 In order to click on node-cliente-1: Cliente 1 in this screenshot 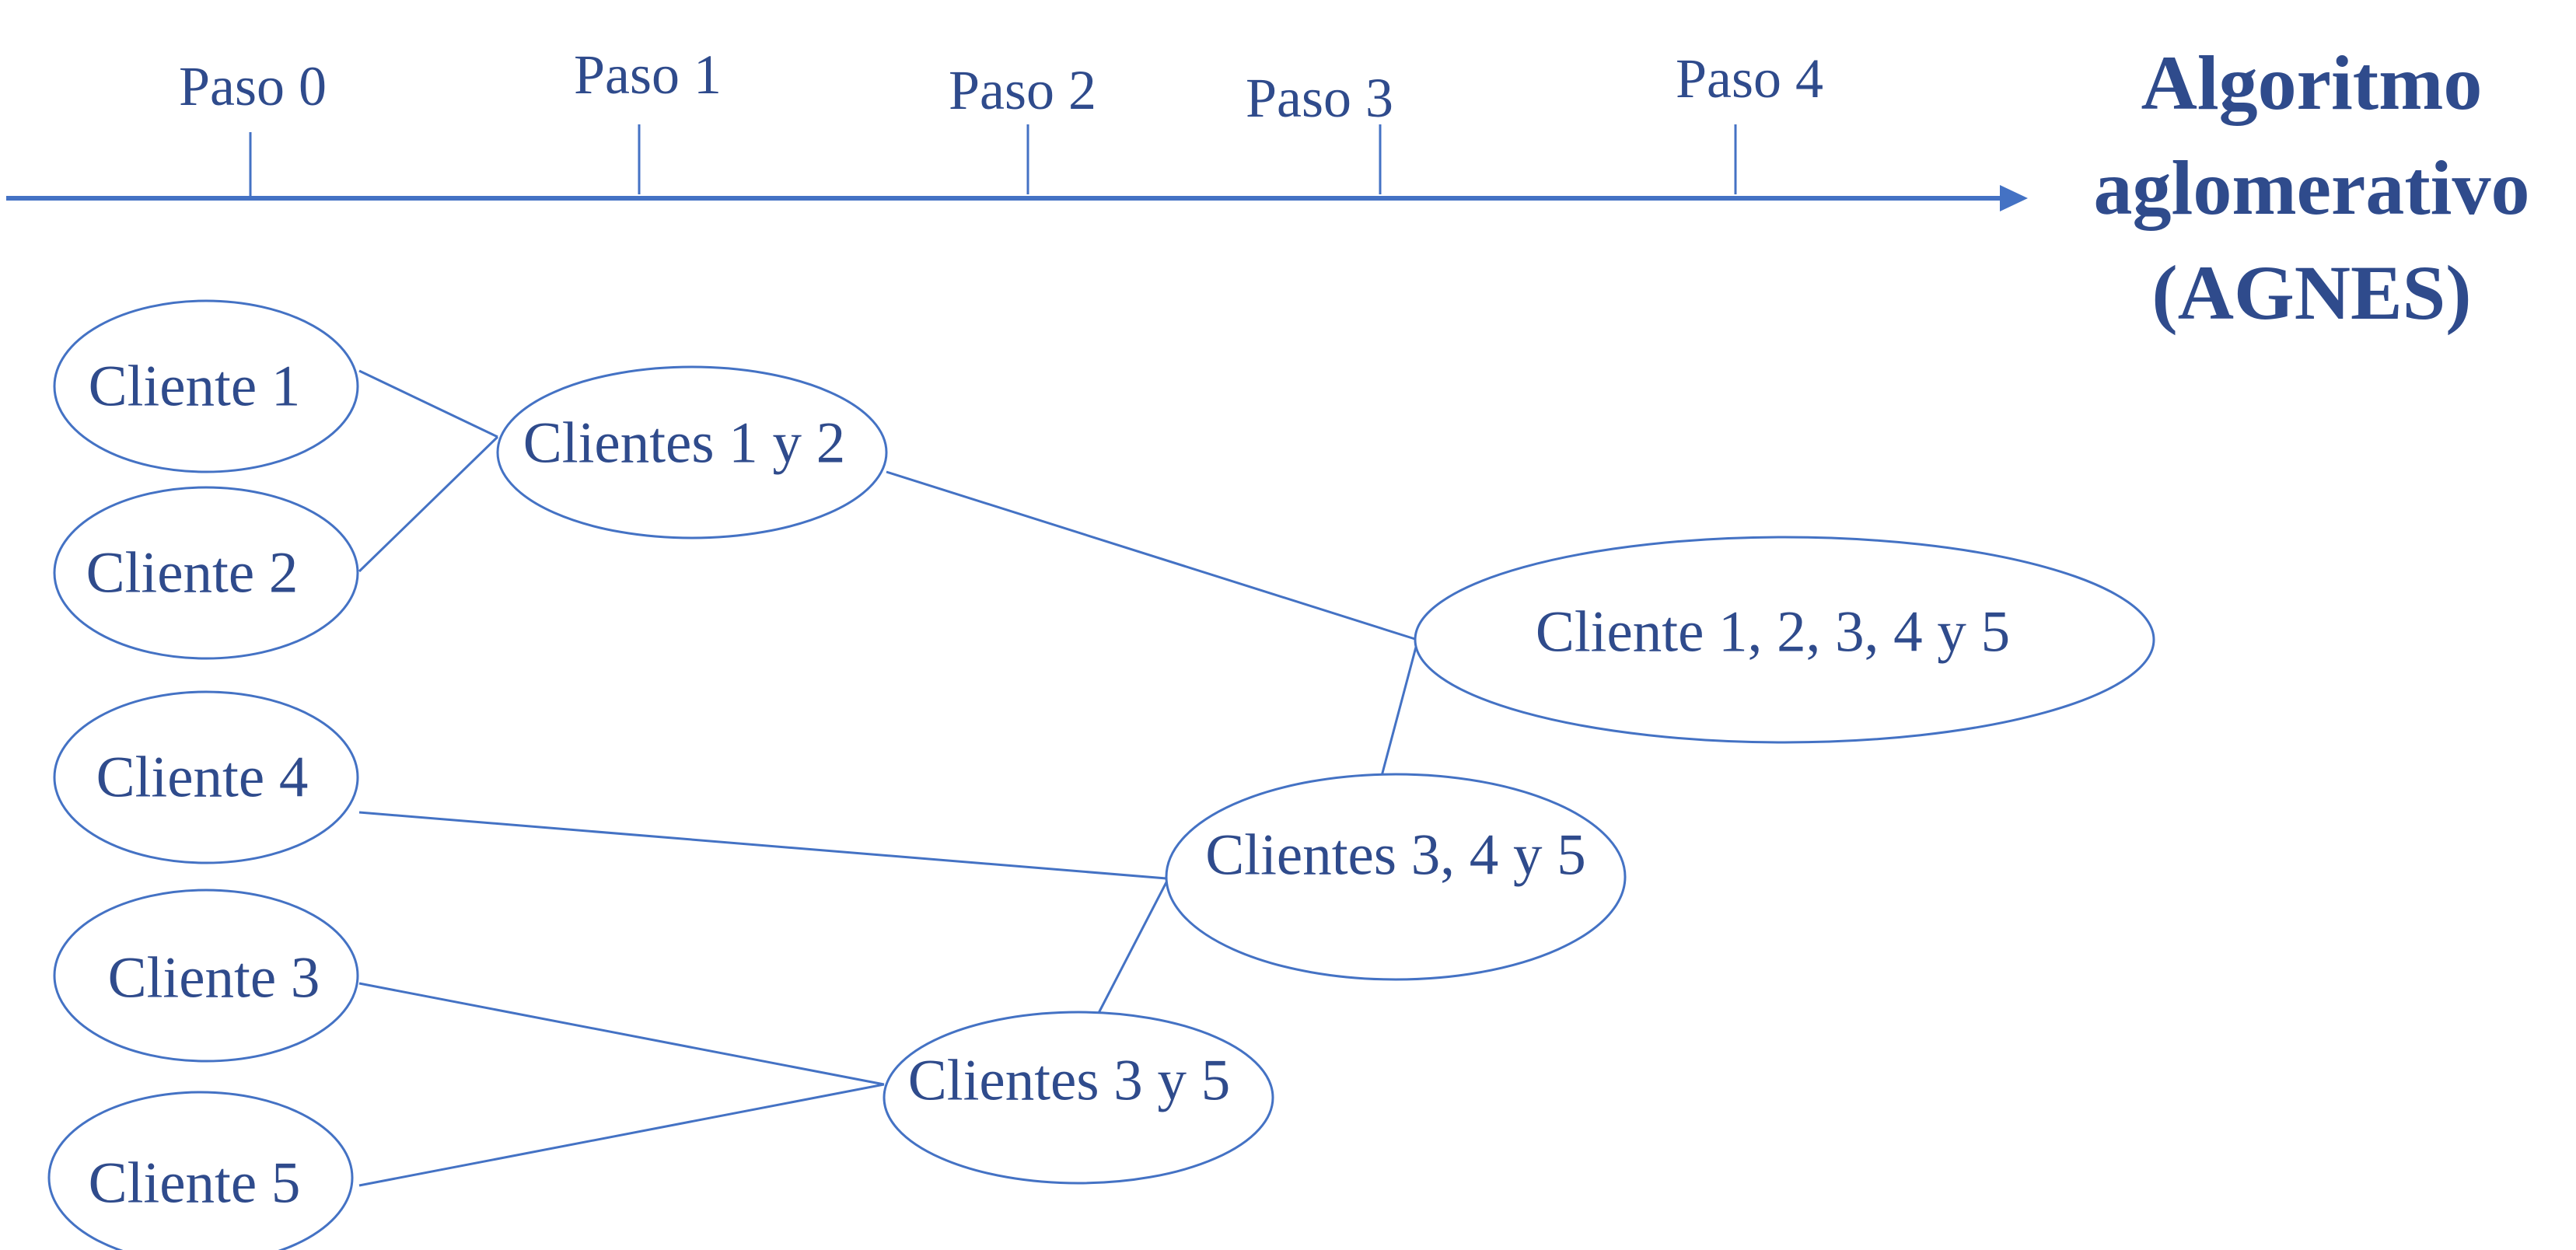, I will do `click(206, 386)`.